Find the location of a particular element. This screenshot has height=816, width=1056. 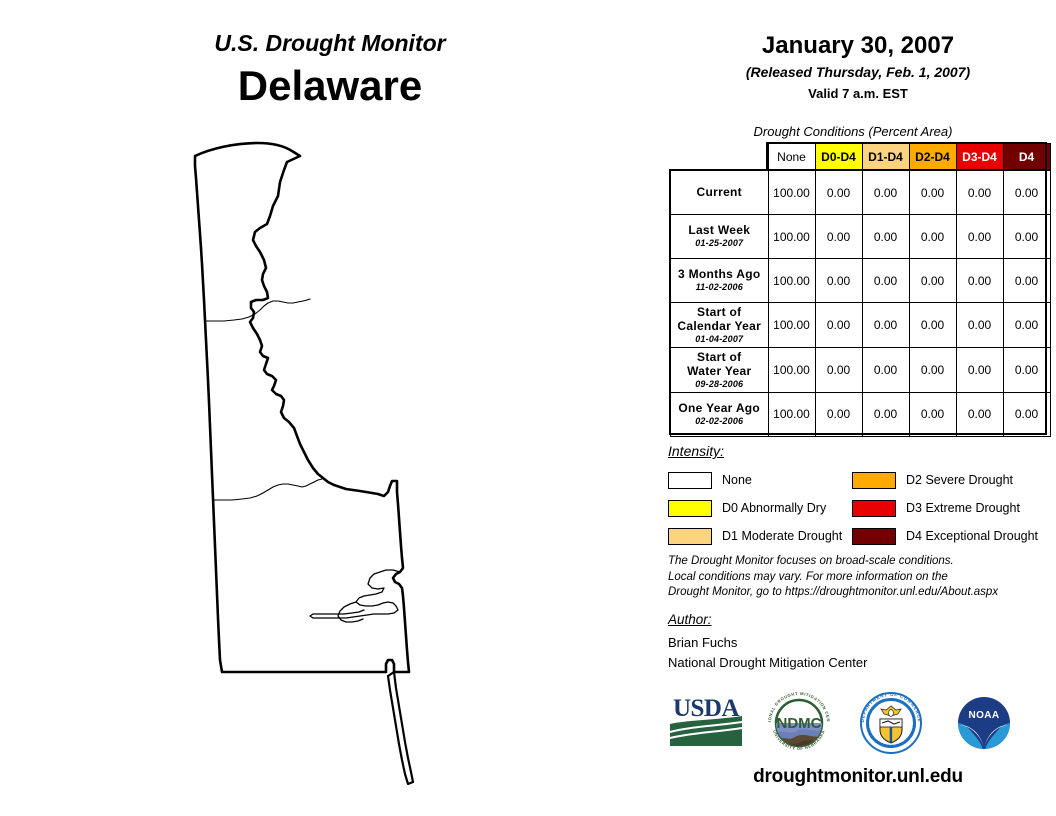

release-date: (Released Thursday, Feb. 1, 2007) is located at coordinates (858, 72).